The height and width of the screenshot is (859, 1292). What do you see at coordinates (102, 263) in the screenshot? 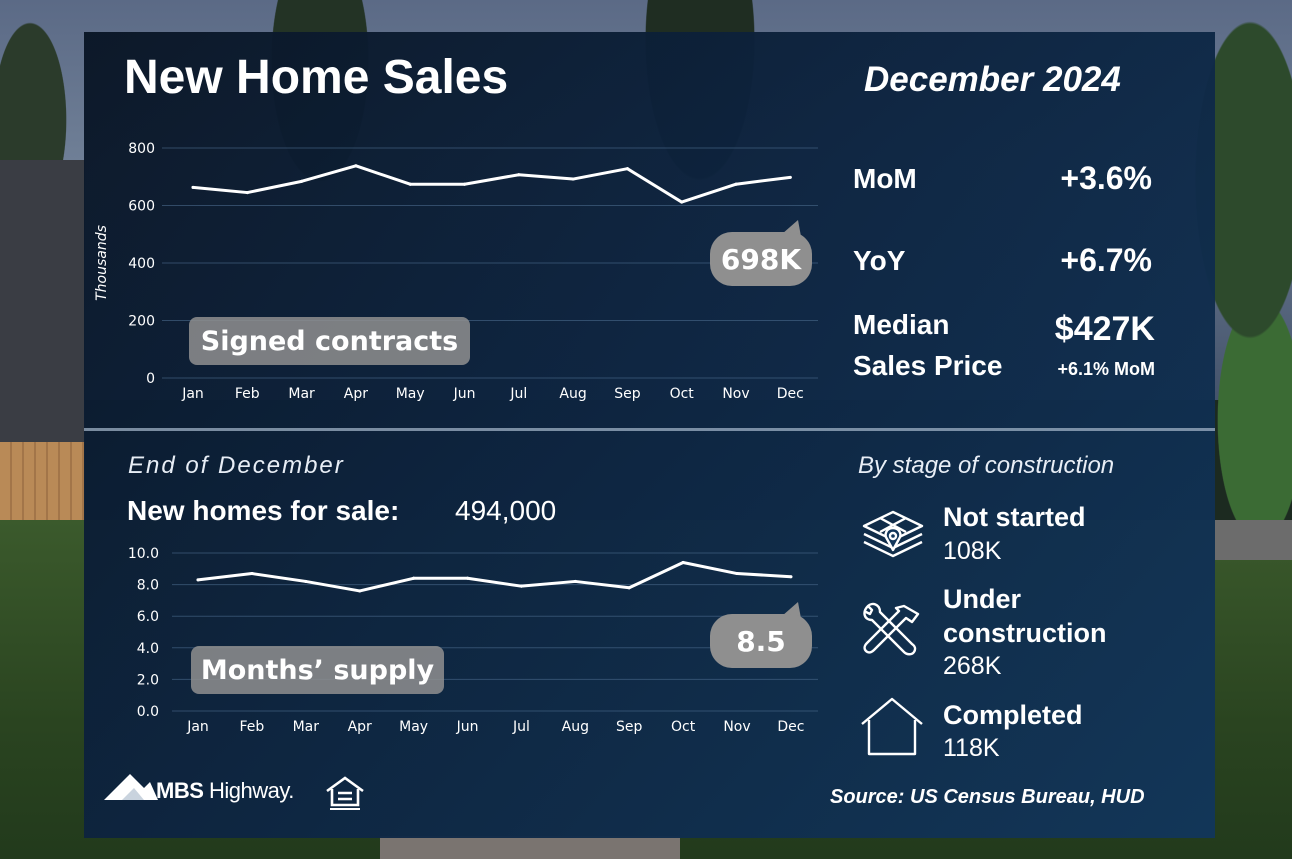
I see `y-axis-label: Thousands` at bounding box center [102, 263].